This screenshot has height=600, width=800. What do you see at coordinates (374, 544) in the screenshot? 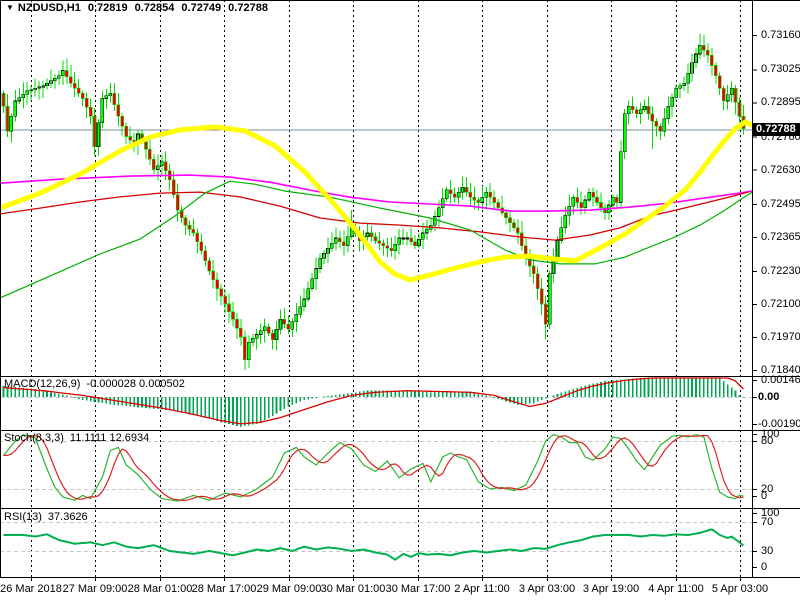
I see `rsi-line` at bounding box center [374, 544].